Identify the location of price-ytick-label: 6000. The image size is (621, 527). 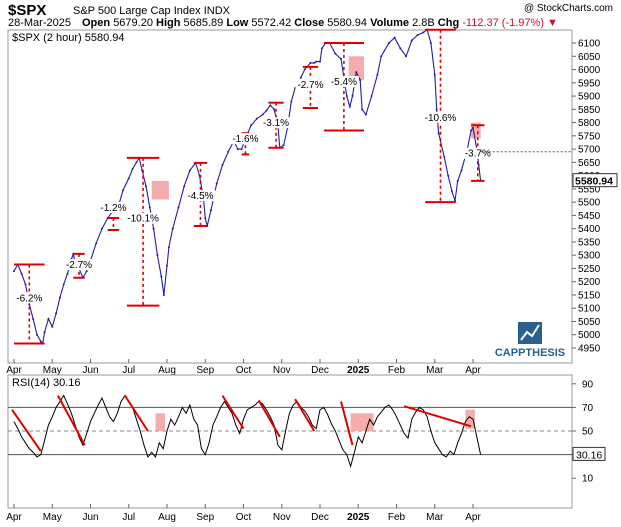
(589, 70).